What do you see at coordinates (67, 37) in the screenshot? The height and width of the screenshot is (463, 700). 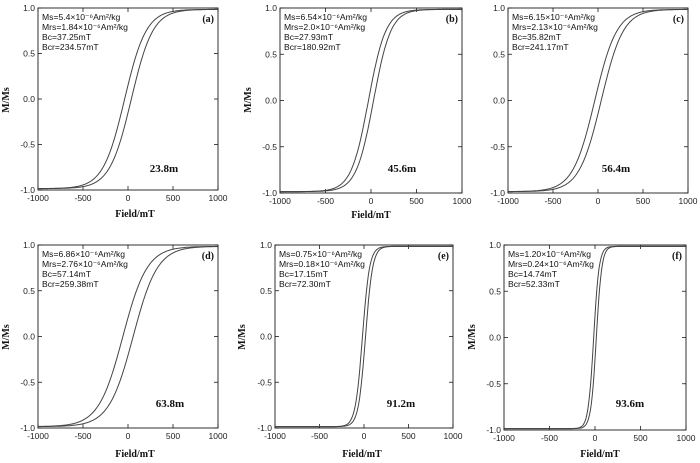 I see `parameter-annotation: Bc=37.25mT` at bounding box center [67, 37].